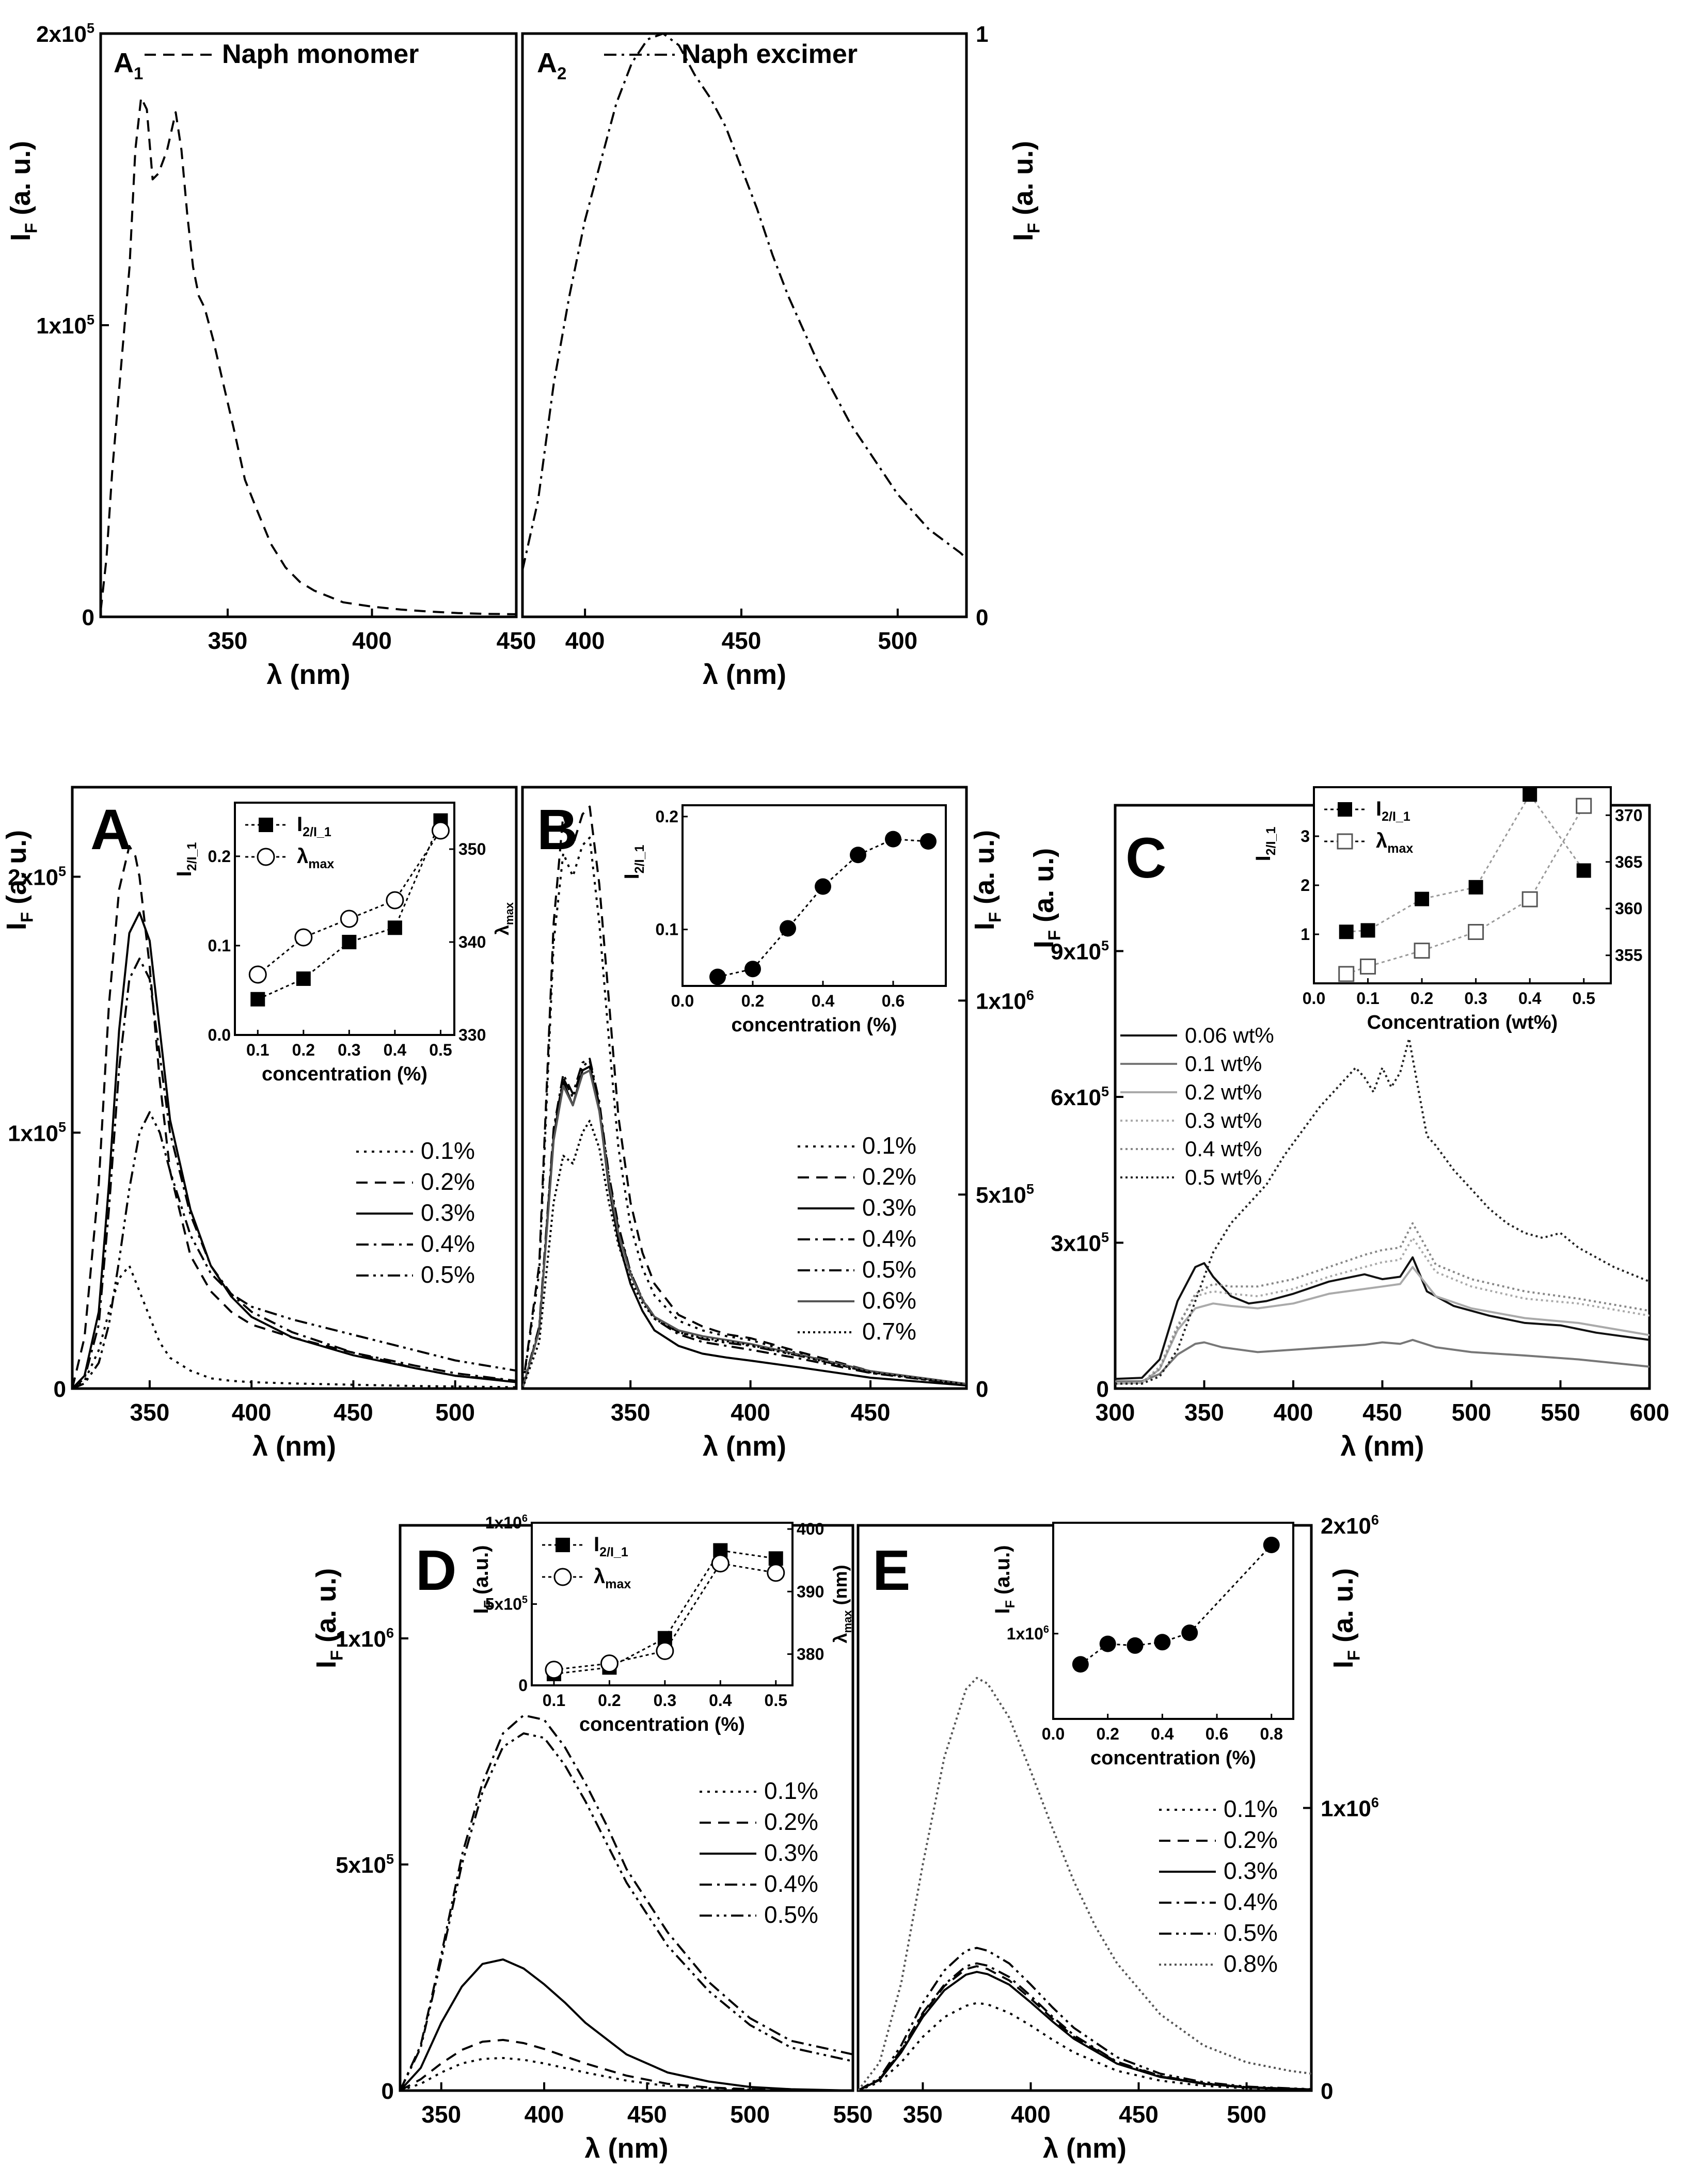 This screenshot has width=1681, height=2184. I want to click on x-tick-label: 600, so click(1650, 1412).